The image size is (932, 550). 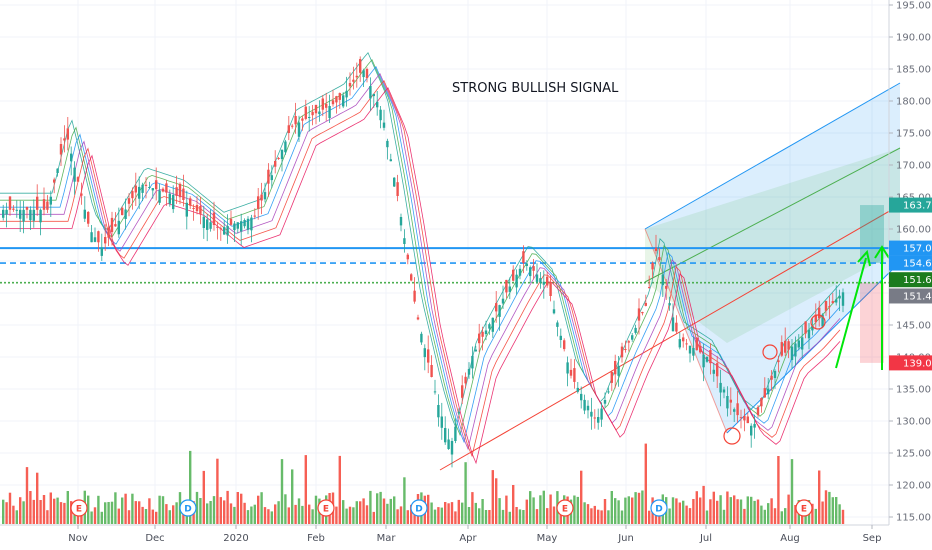 What do you see at coordinates (444, 265) in the screenshot?
I see `horizontal-levels` at bounding box center [444, 265].